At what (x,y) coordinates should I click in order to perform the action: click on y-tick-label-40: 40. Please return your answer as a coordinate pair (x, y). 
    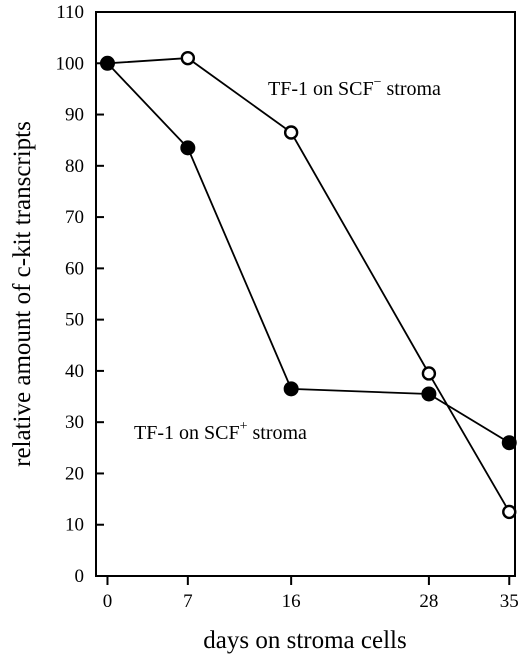
    Looking at the image, I should click on (74, 371).